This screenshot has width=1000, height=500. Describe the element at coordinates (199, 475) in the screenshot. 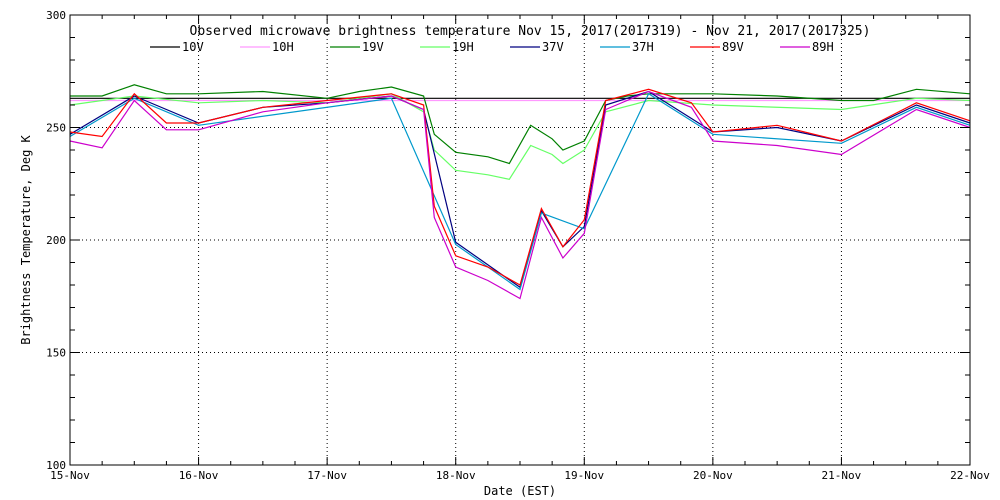

I see `x-tick-label: 16-Nov` at that location.